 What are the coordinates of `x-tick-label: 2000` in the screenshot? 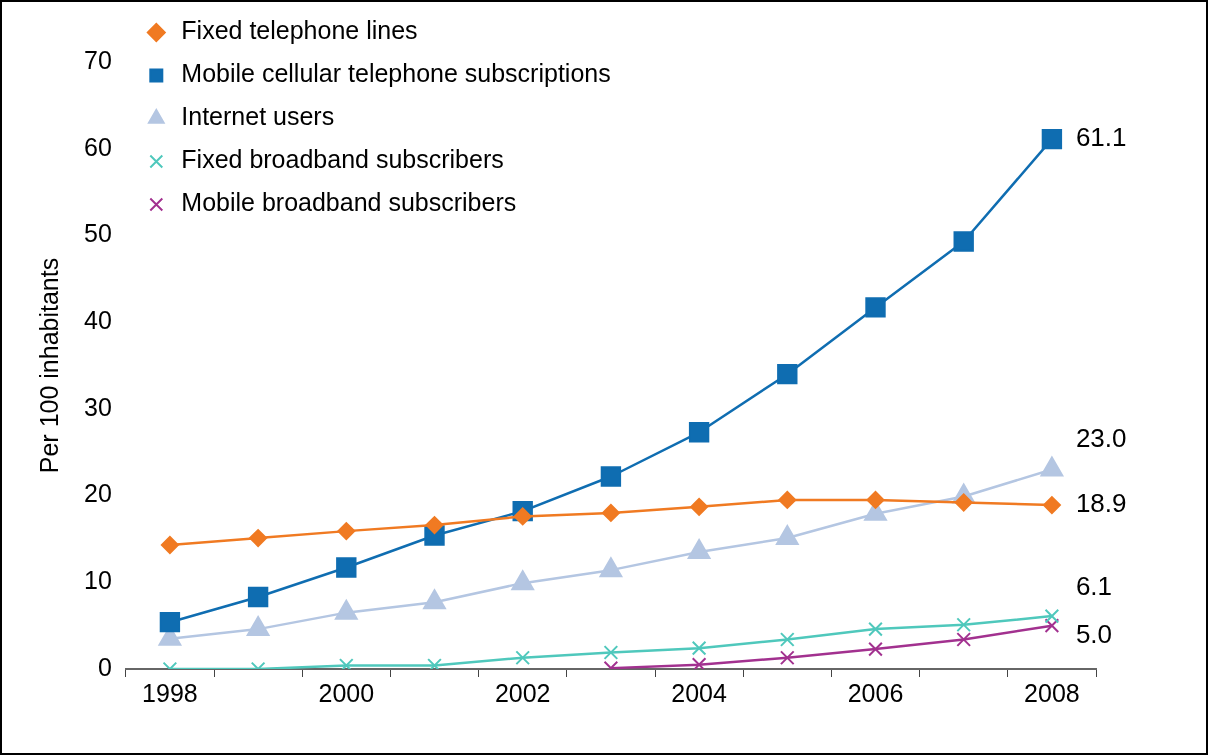 It's located at (346, 692).